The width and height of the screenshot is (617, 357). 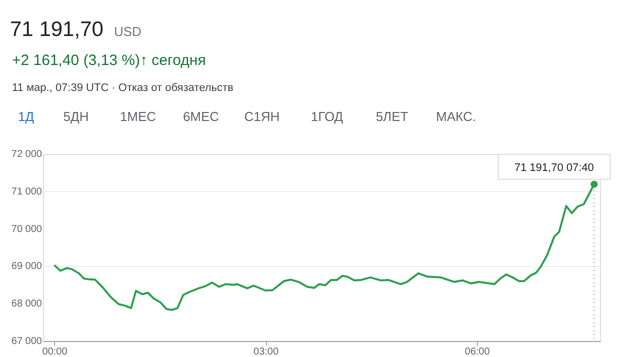 What do you see at coordinates (262, 116) in the screenshot?
I see `text: С1ЯН` at bounding box center [262, 116].